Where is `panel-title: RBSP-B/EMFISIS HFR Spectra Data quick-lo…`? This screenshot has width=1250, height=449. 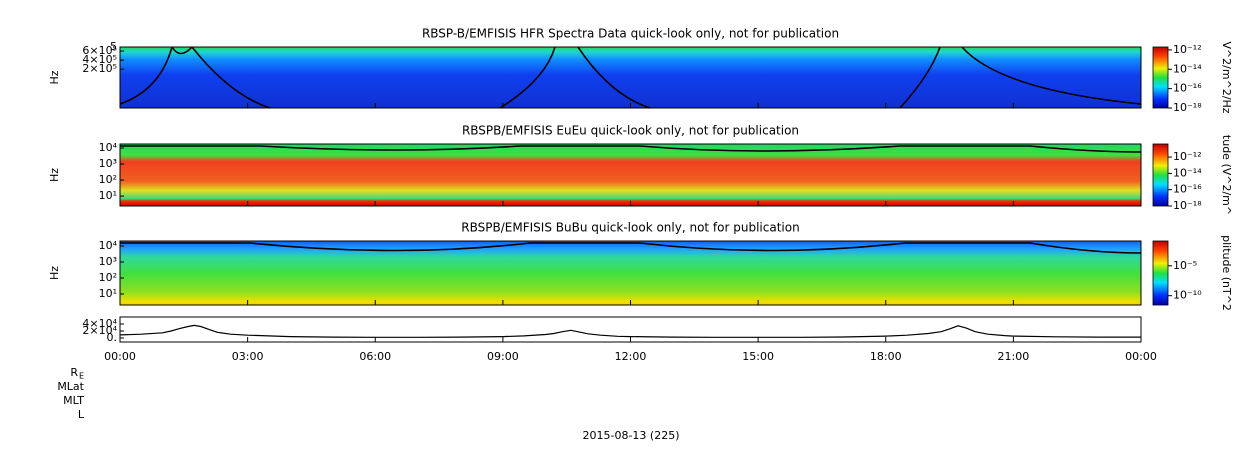 panel-title: RBSP-B/EMFISIS HFR Spectra Data quick-lo… is located at coordinates (630, 34).